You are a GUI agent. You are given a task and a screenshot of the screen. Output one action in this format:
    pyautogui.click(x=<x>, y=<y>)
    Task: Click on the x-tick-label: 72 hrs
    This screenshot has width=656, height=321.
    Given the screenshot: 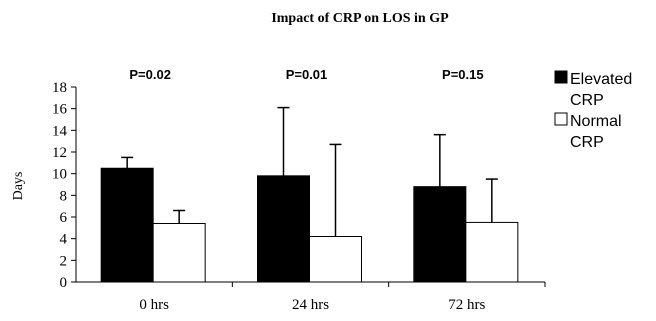 What is the action you would take?
    pyautogui.click(x=466, y=305)
    